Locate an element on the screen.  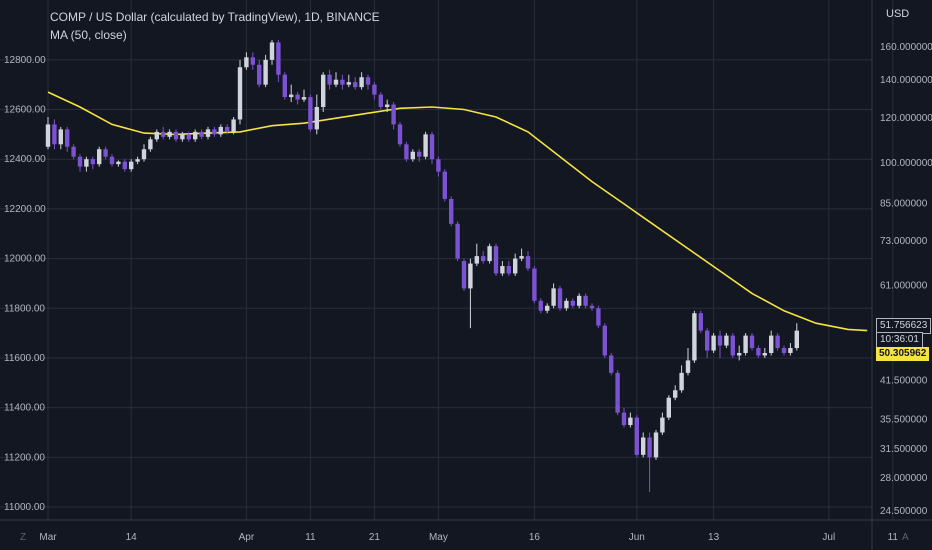
ma-value-tag: 50.305962 is located at coordinates (903, 354).